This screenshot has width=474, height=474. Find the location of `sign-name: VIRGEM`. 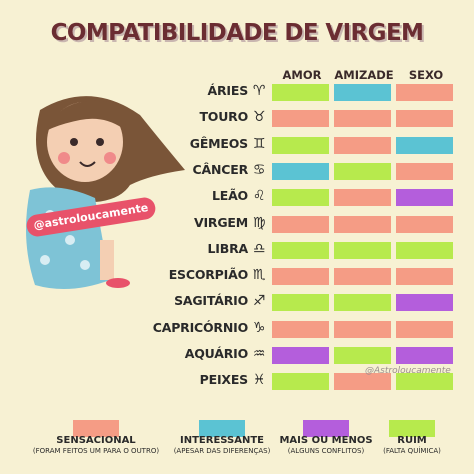

sign-name: VIRGEM is located at coordinates (221, 222).